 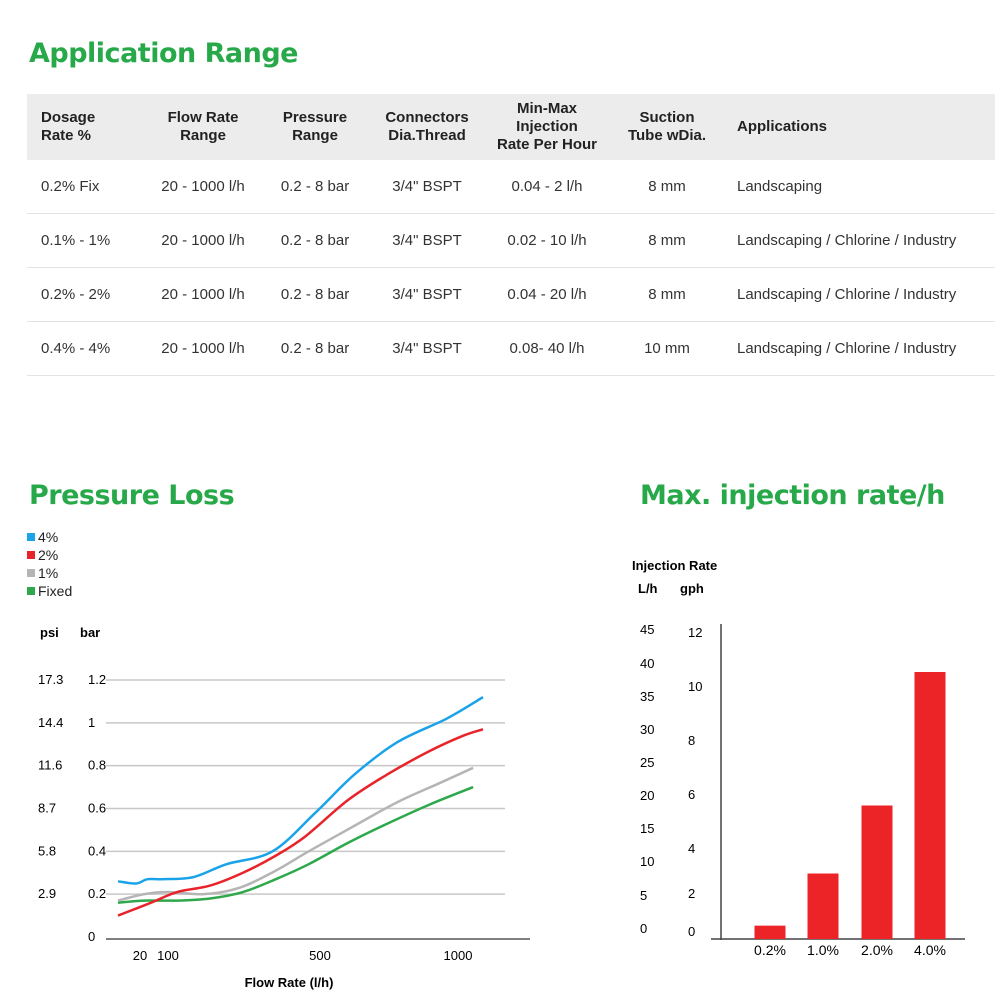 I want to click on legend-label-2pct: 2%, so click(x=48, y=555).